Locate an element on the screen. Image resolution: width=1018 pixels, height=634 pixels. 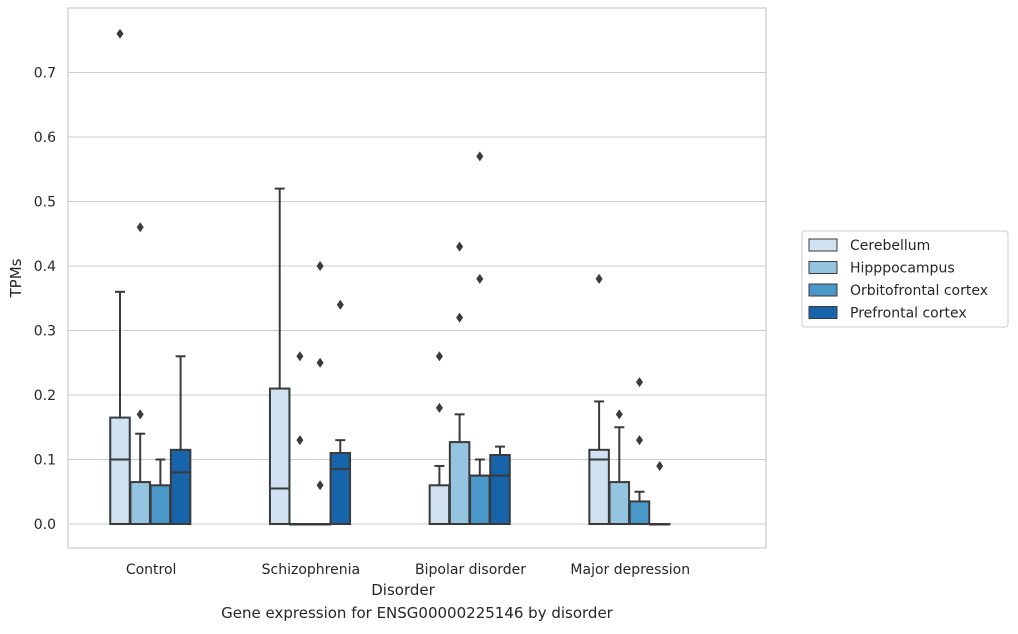
x-tick-label: Schizophrenia is located at coordinates (311, 570).